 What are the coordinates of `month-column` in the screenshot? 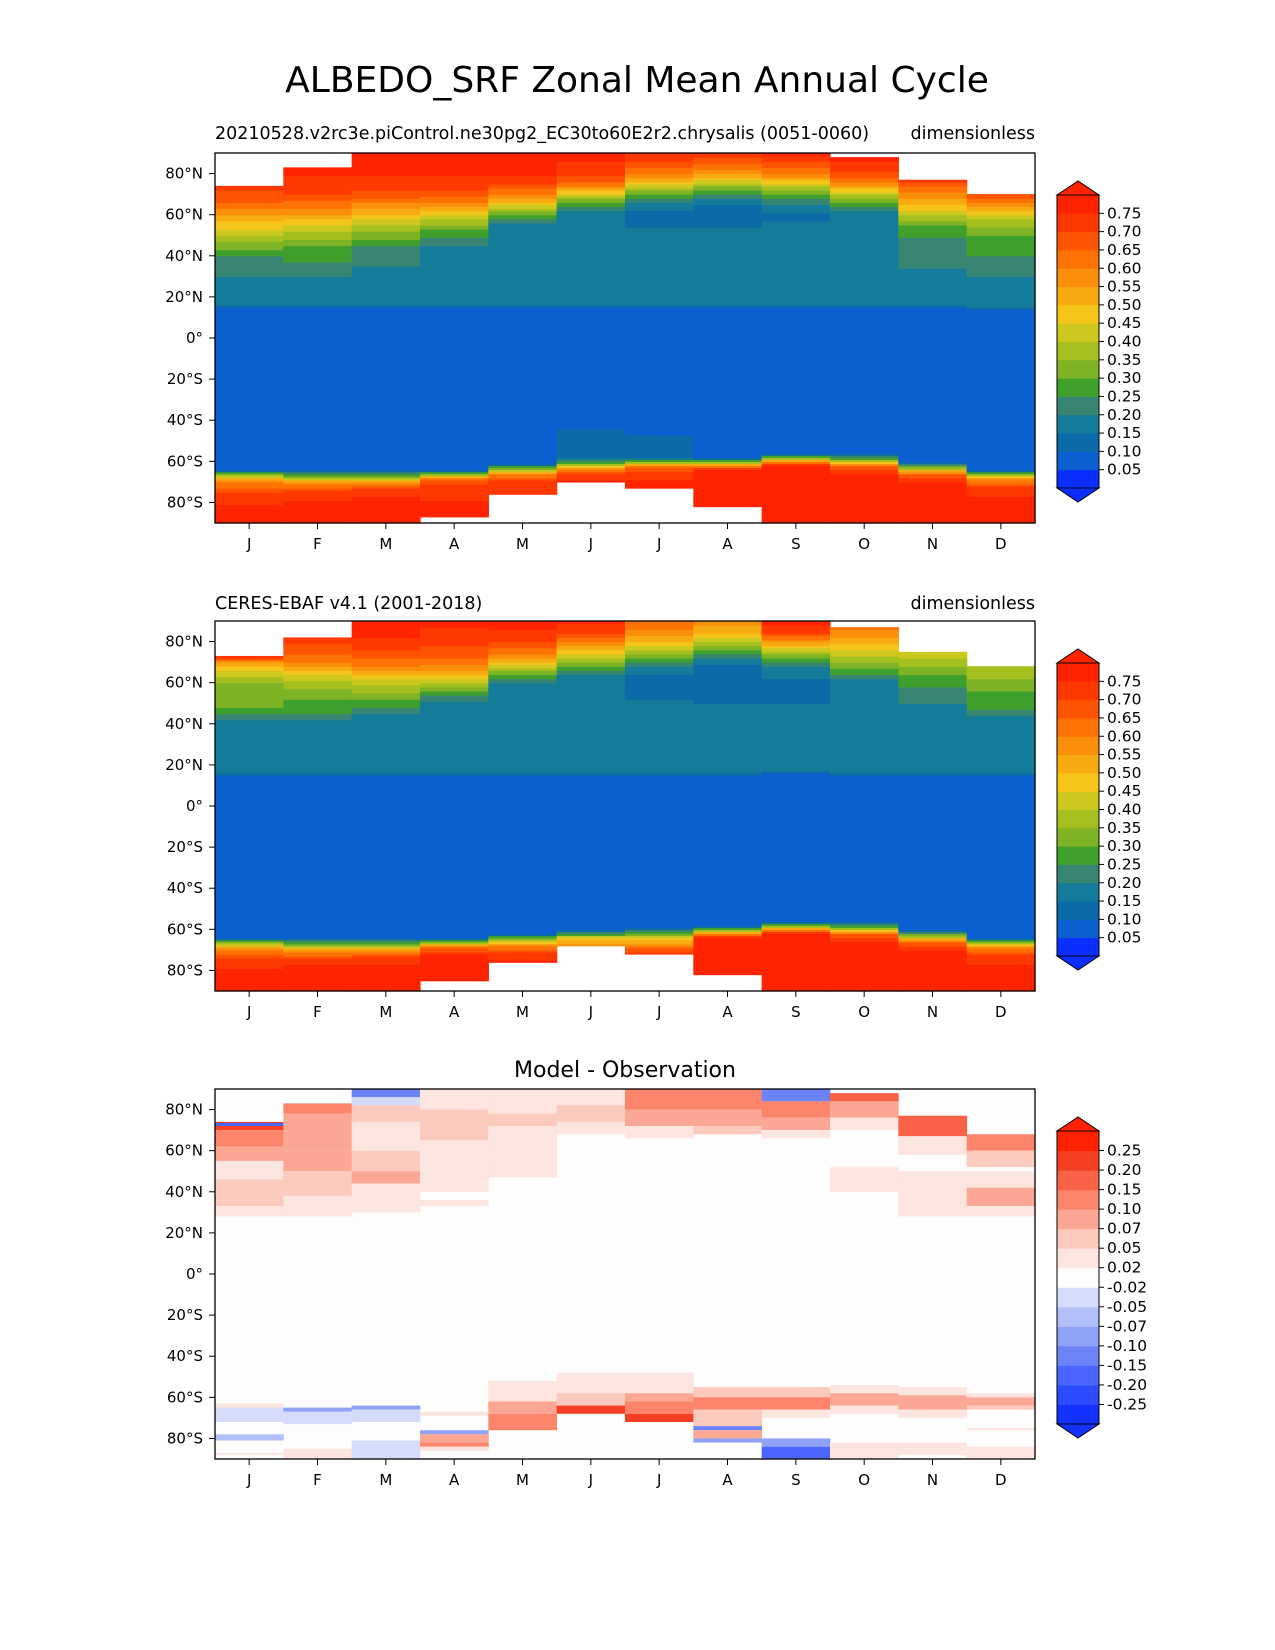 It's located at (864, 809).